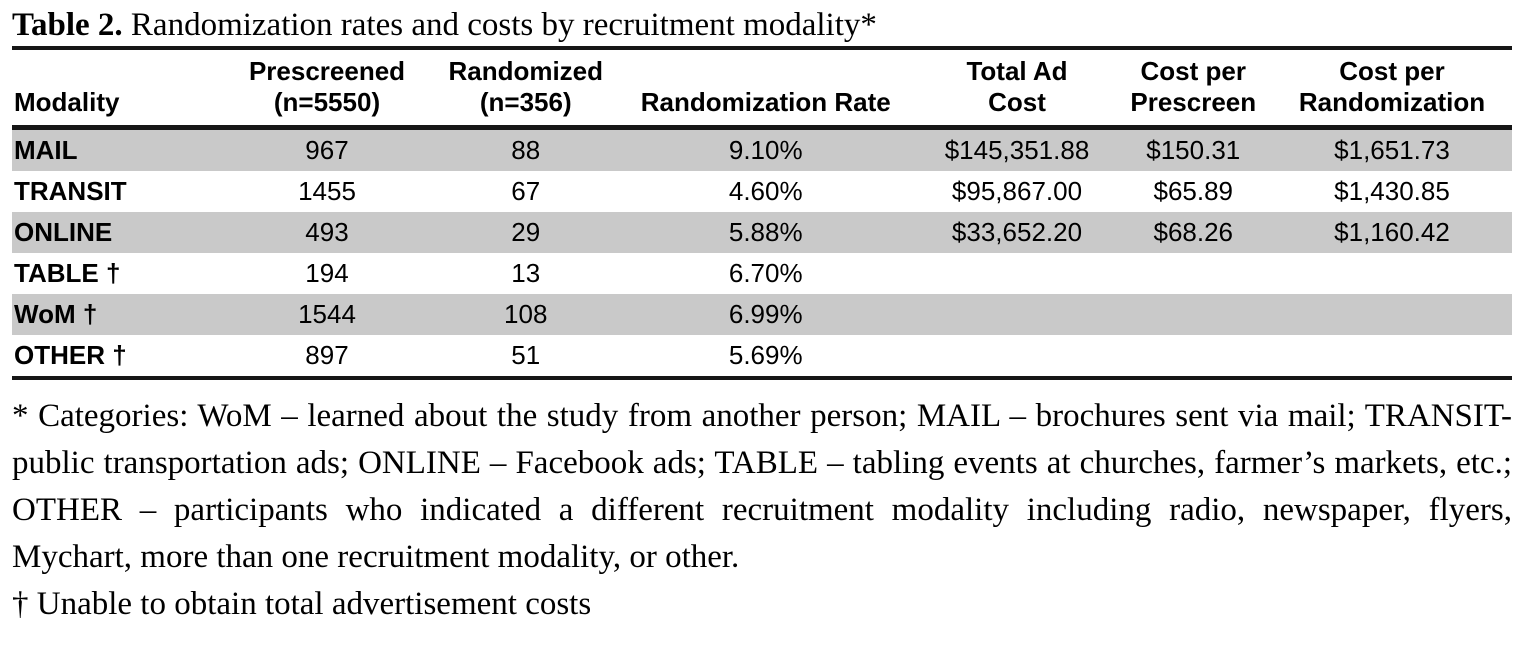  What do you see at coordinates (765, 150) in the screenshot?
I see `cell-randomization-rate: 9.10%` at bounding box center [765, 150].